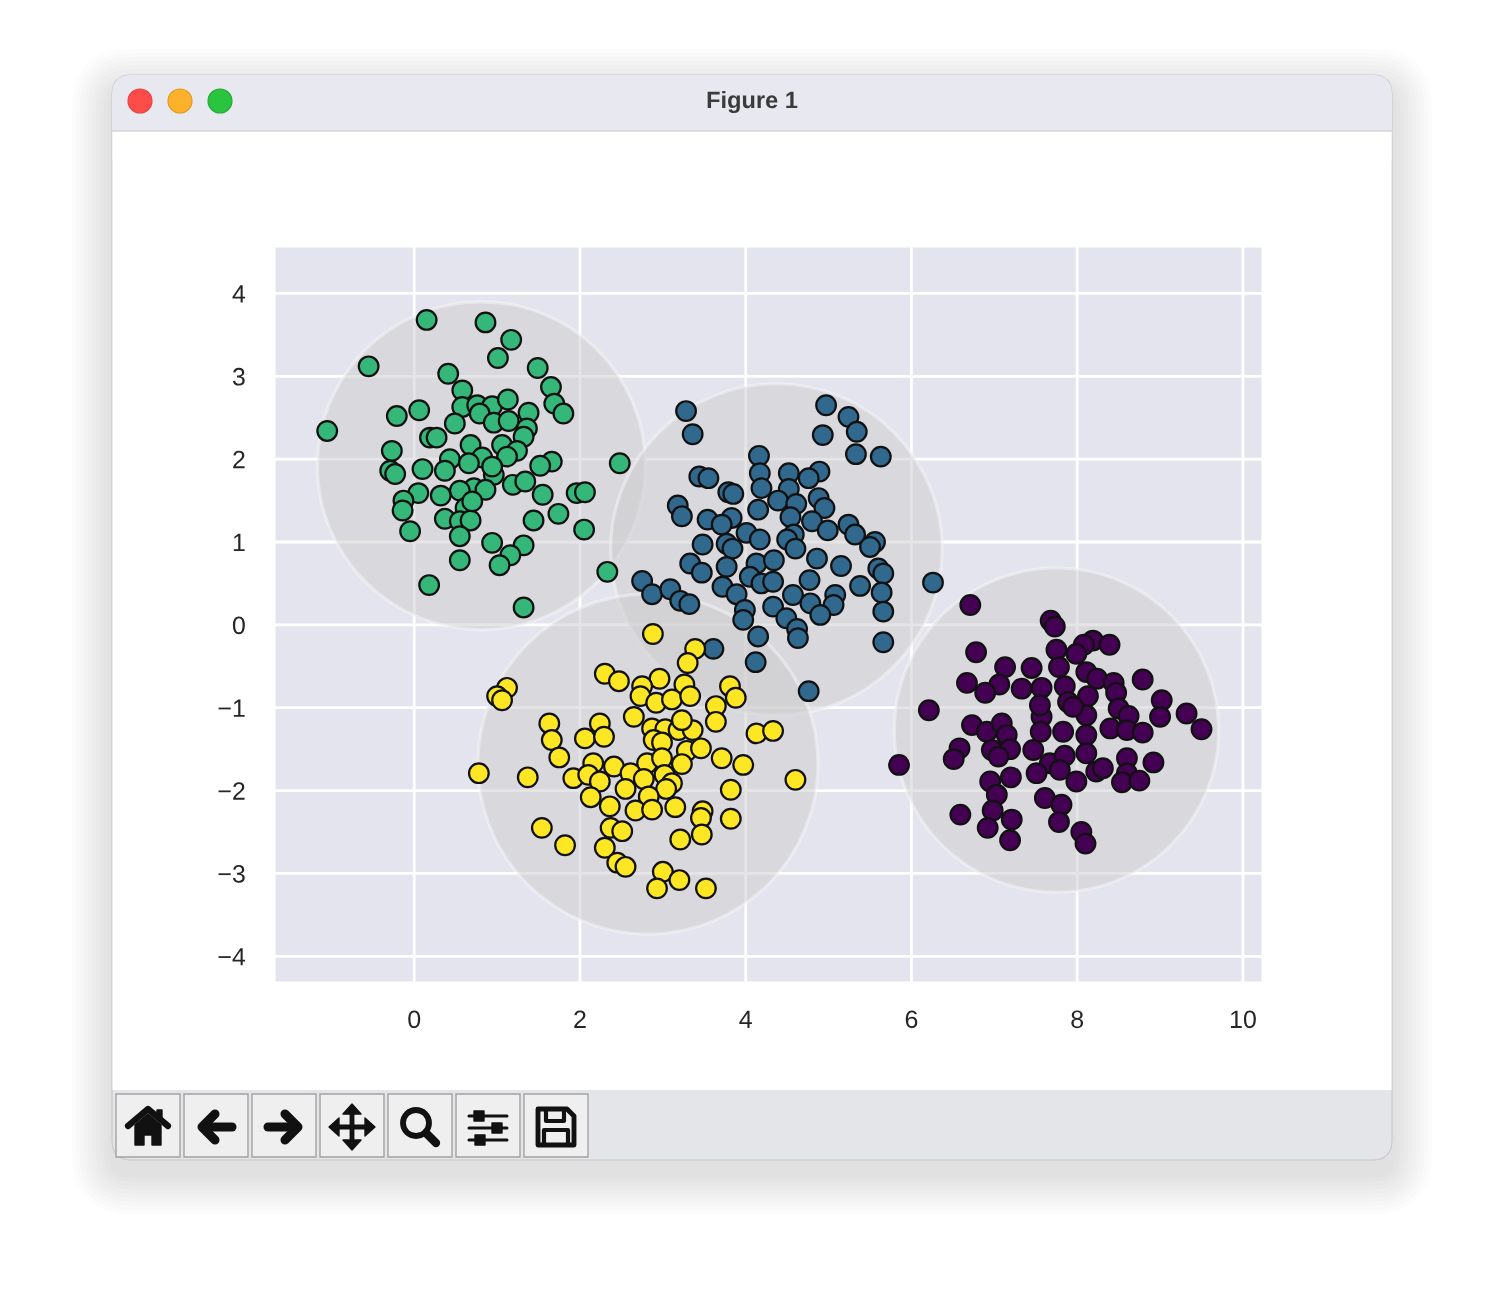 This screenshot has width=1504, height=1312. I want to click on x-tick-label: 0, so click(414, 1019).